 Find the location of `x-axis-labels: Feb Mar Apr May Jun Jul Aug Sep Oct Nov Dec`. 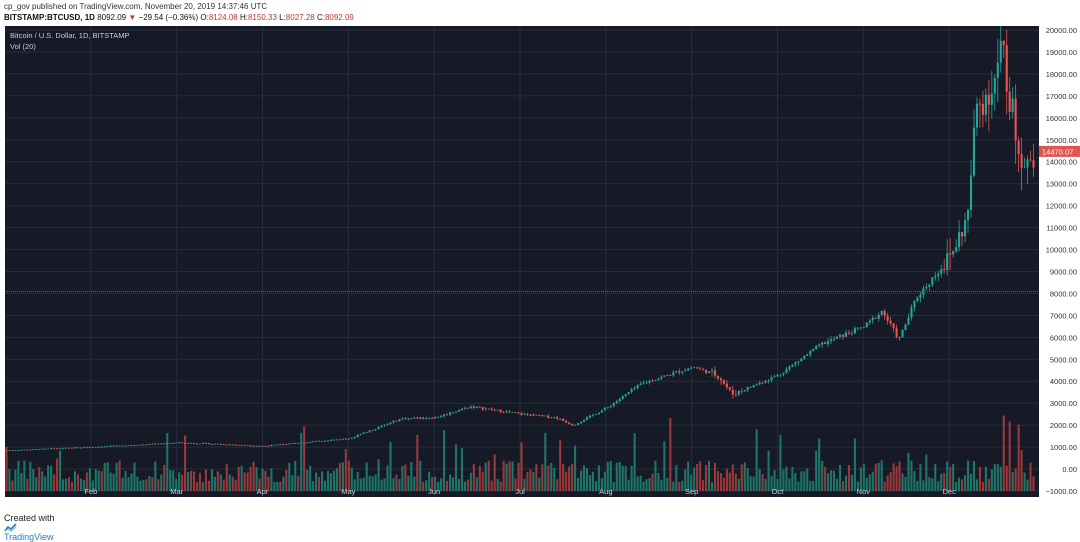

x-axis-labels: Feb Mar Apr May Jun Jul Aug Sep Oct Nov Dec is located at coordinates (520, 491).